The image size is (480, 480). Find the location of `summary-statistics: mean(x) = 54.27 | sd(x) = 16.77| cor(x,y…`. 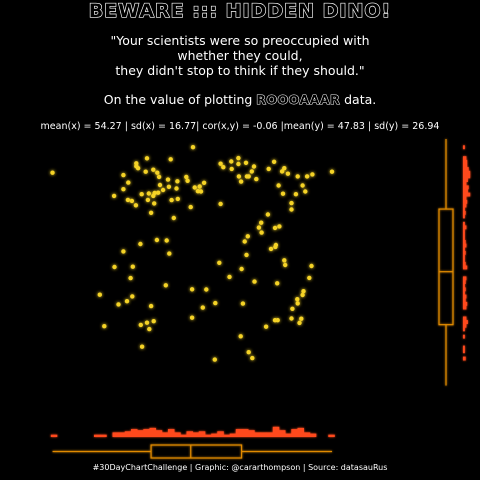

summary-statistics: mean(x) = 54.27 | sd(x) = 16.77| cor(x,y… is located at coordinates (240, 126).